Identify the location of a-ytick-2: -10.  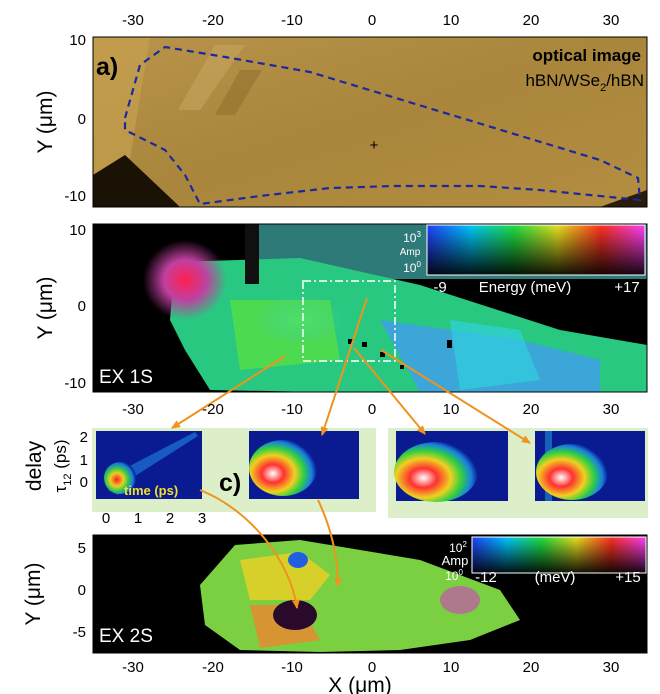
(75, 196).